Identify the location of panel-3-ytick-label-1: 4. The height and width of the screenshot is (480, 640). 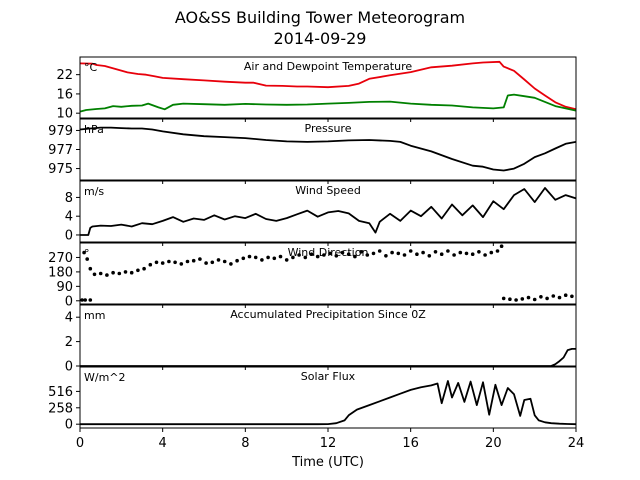
(69, 217).